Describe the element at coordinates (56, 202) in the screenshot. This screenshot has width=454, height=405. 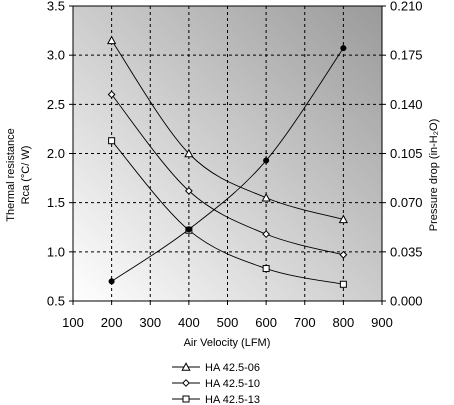
I see `y-tick-label-left: 1.5` at that location.